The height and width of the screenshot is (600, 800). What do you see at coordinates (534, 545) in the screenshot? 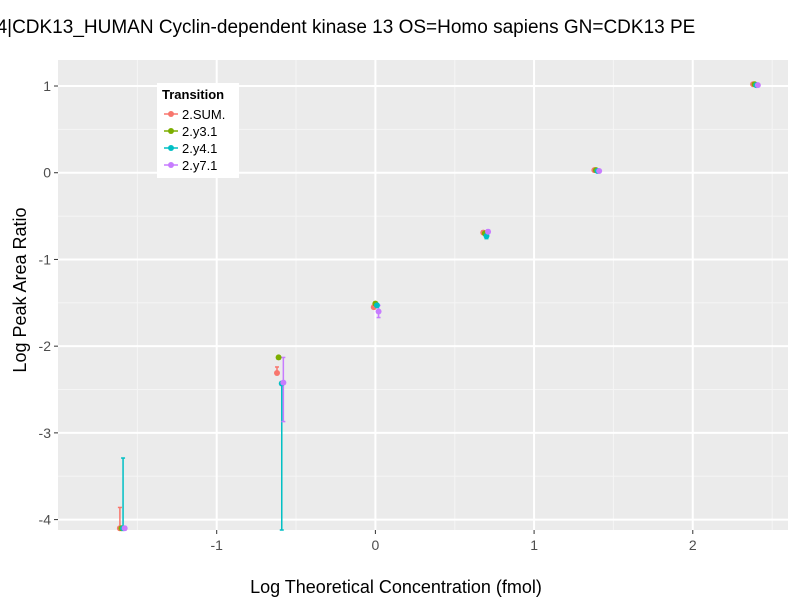
I see `x-tick-label: 1` at bounding box center [534, 545].